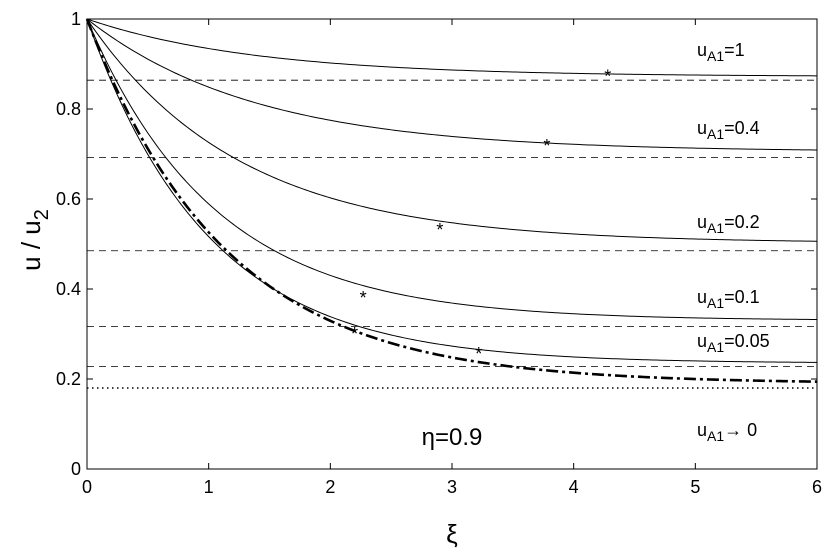 This screenshot has width=830, height=551. Describe the element at coordinates (76, 19) in the screenshot. I see `y-tick-label: 1` at that location.